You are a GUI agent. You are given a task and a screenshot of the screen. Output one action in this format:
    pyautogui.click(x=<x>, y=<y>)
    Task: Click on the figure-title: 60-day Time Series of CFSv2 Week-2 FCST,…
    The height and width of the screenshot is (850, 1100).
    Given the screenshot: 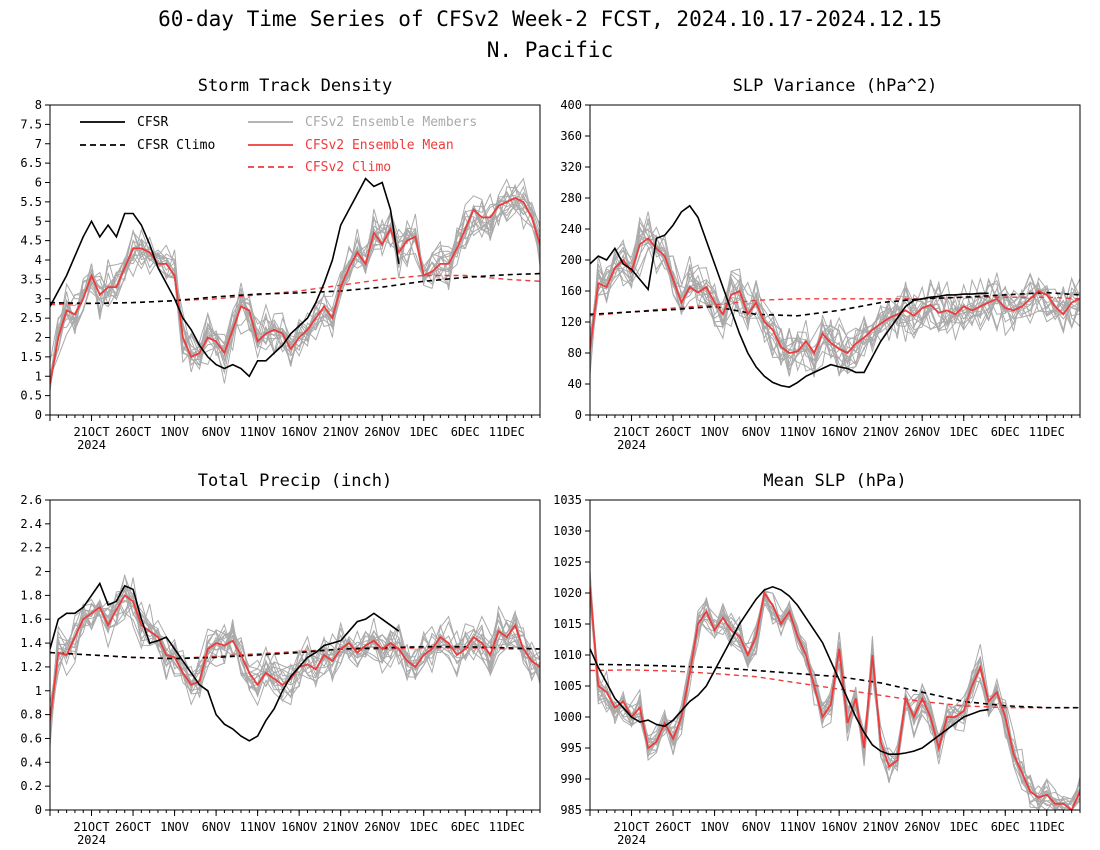 What is the action you would take?
    pyautogui.click(x=550, y=19)
    